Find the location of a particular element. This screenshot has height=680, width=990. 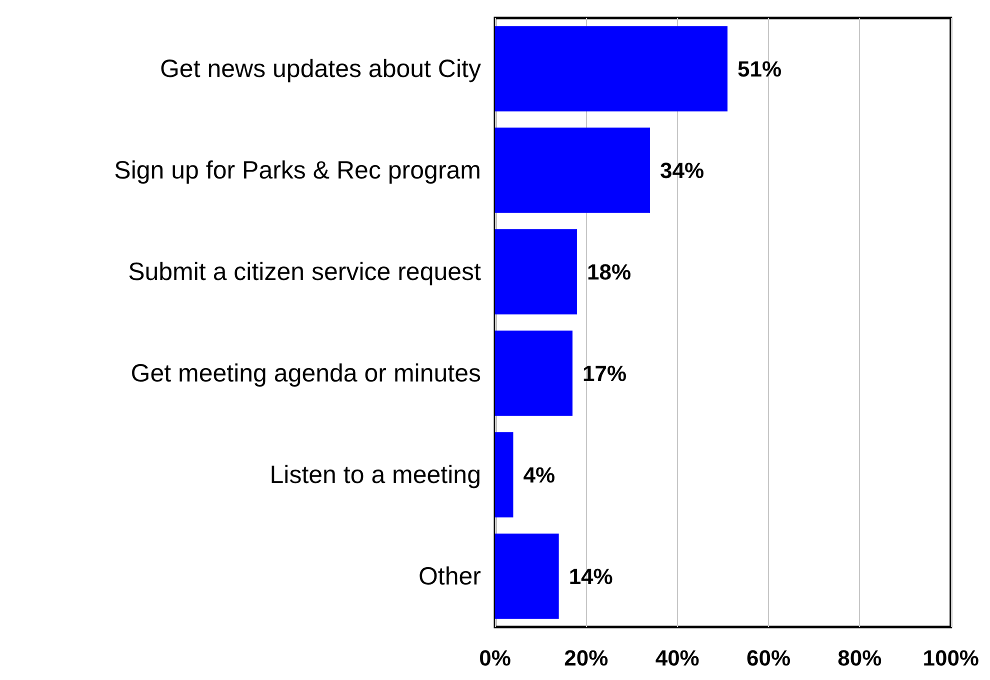

x-tick-label: 40% is located at coordinates (677, 658).